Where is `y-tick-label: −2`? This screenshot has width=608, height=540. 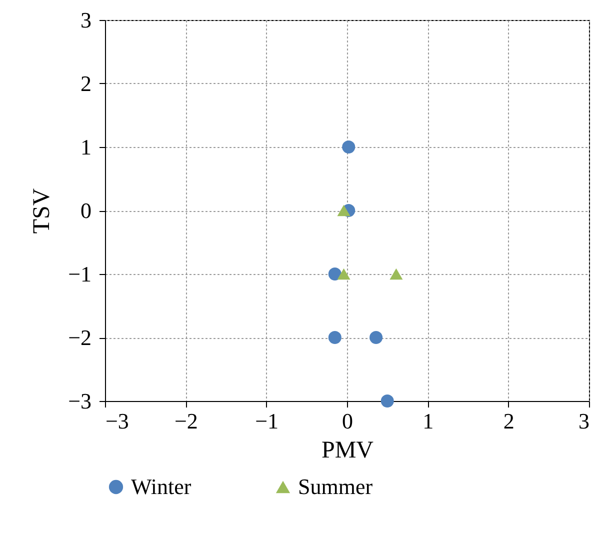
y-tick-label: −2 is located at coordinates (80, 337).